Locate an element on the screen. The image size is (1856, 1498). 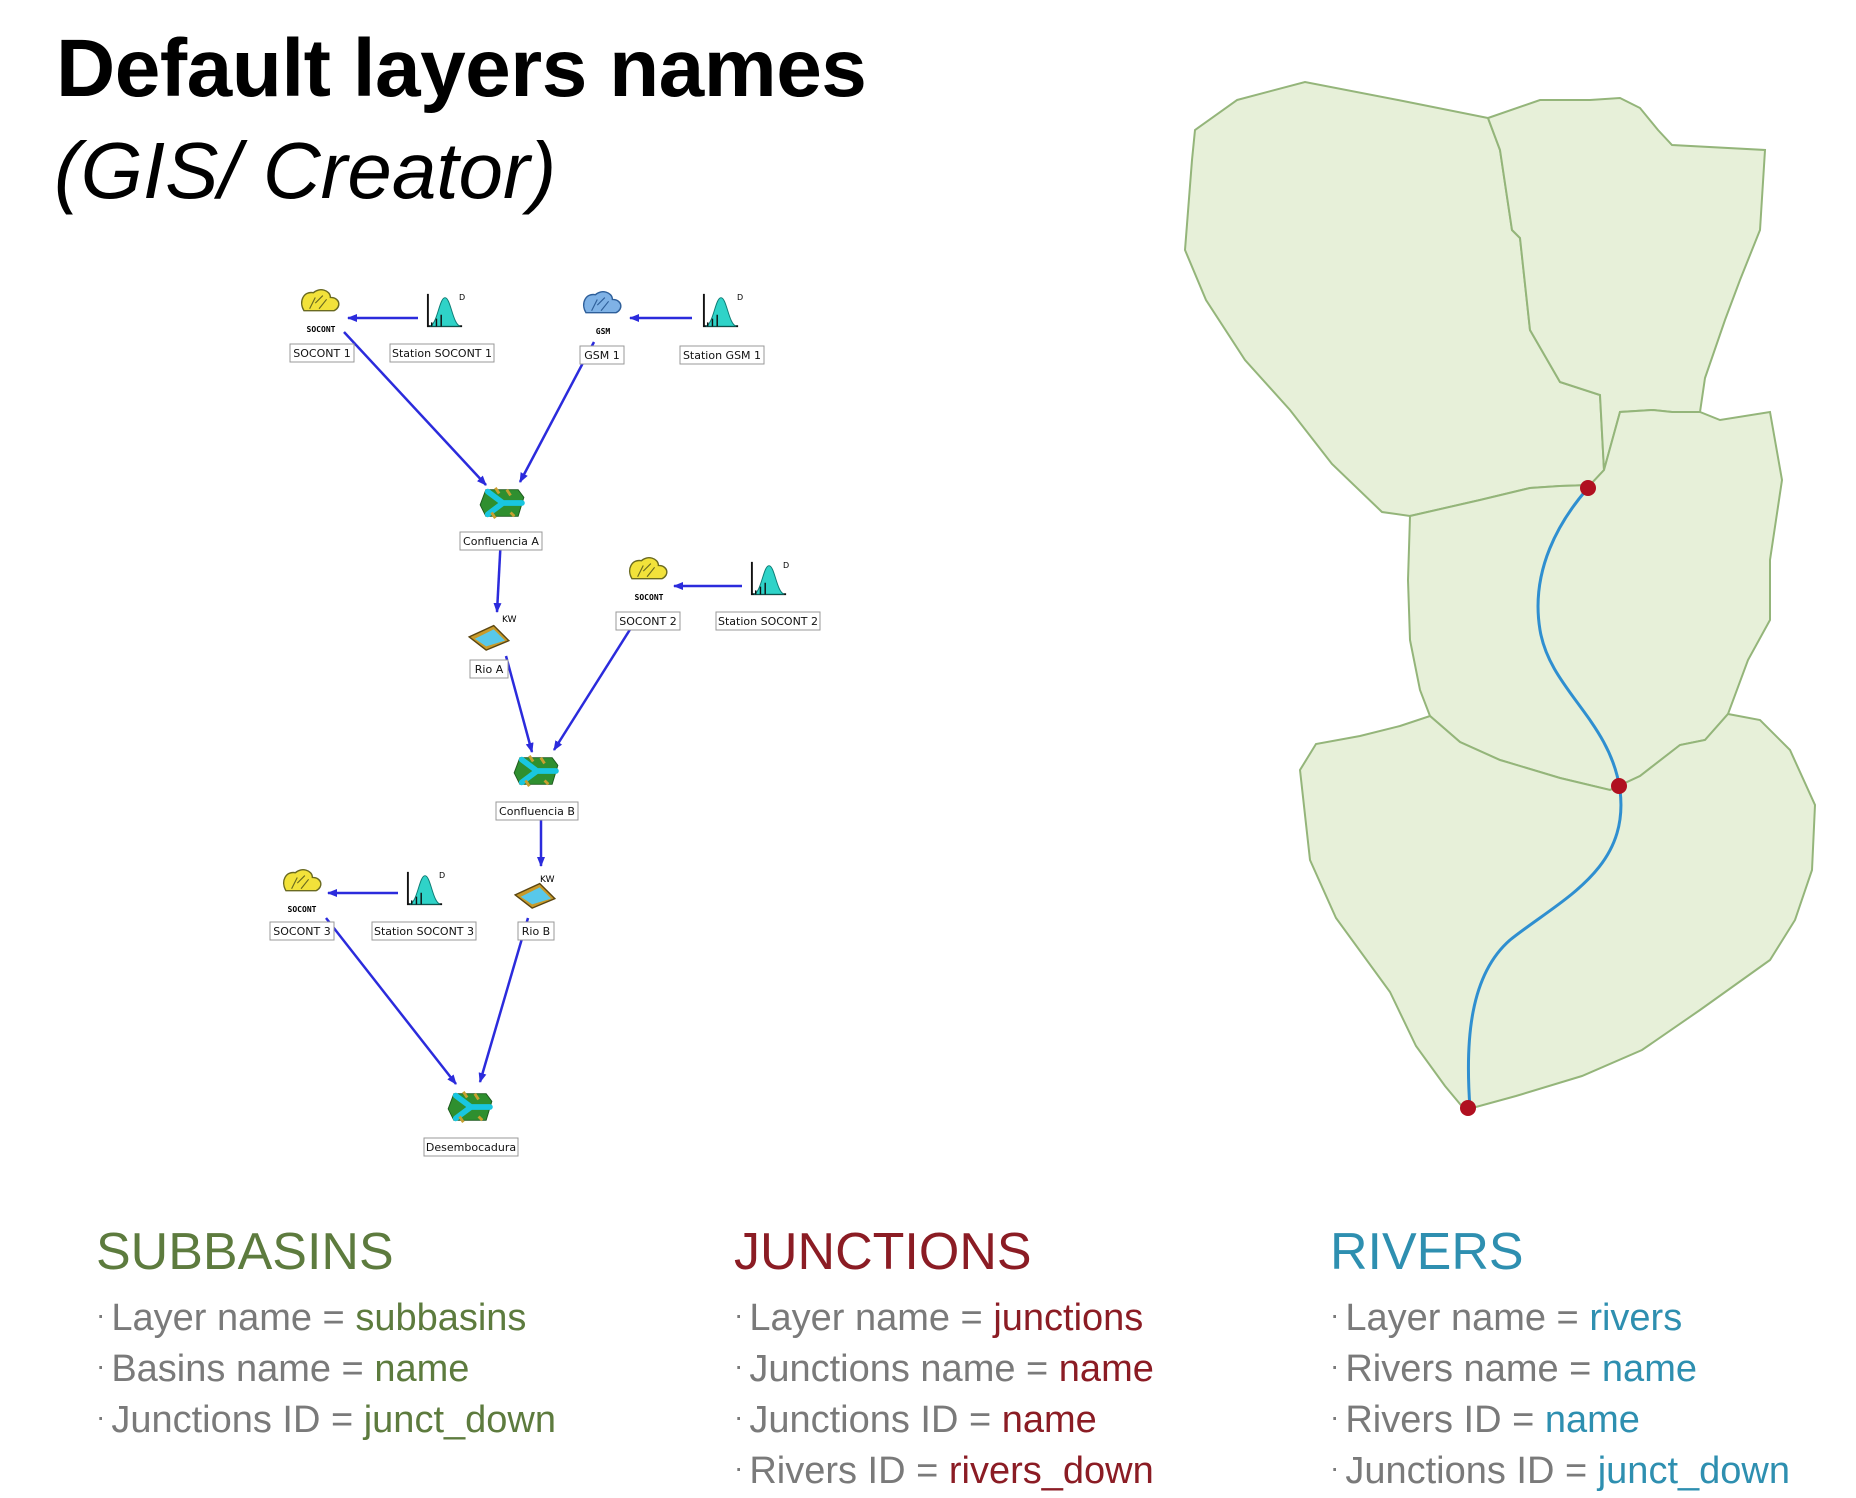
junction-point-upper is located at coordinates (1588, 488).